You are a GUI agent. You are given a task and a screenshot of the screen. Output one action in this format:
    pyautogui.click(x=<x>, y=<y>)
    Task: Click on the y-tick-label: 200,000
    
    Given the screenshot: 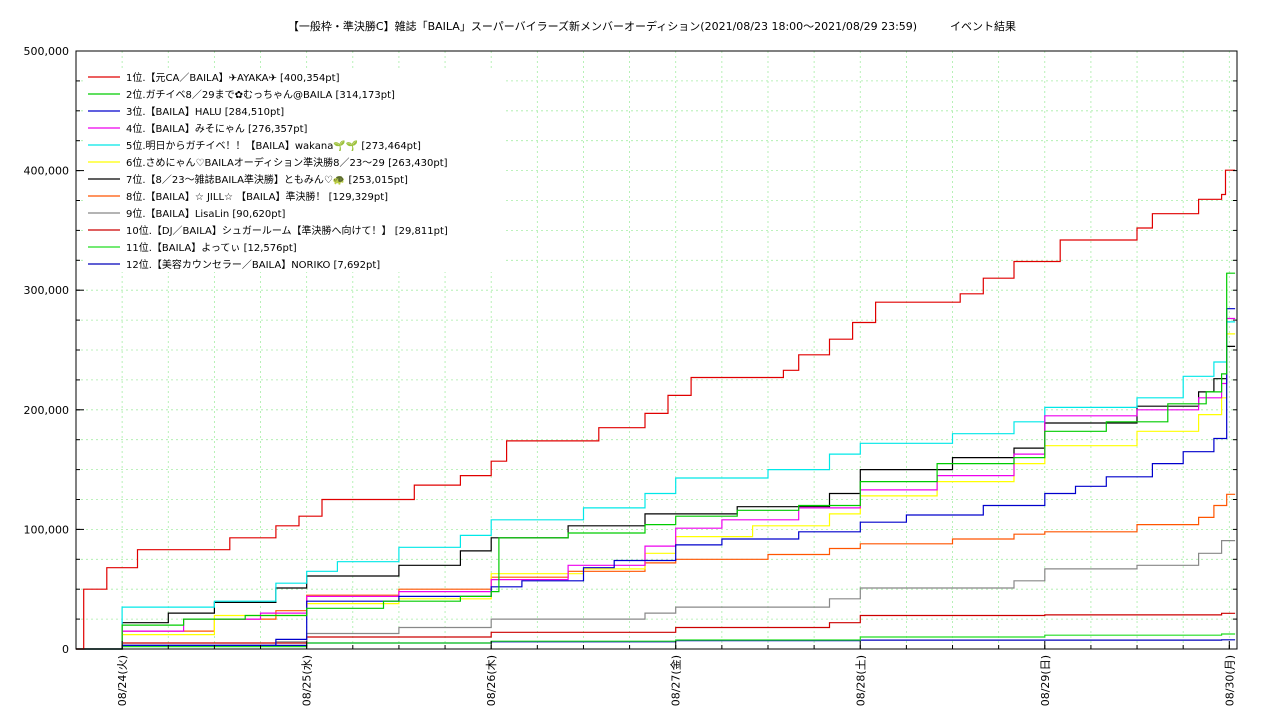 What is the action you would take?
    pyautogui.click(x=47, y=410)
    